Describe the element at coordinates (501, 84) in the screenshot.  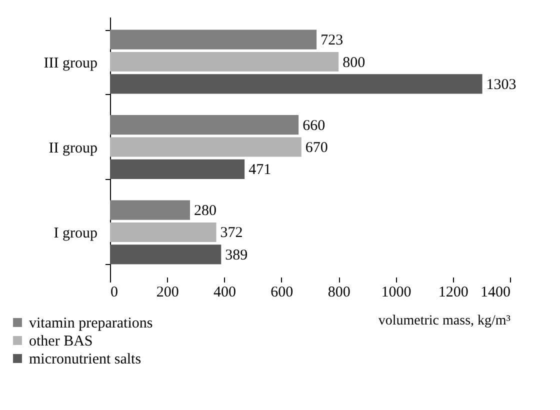
I see `data-label: 1303` at that location.